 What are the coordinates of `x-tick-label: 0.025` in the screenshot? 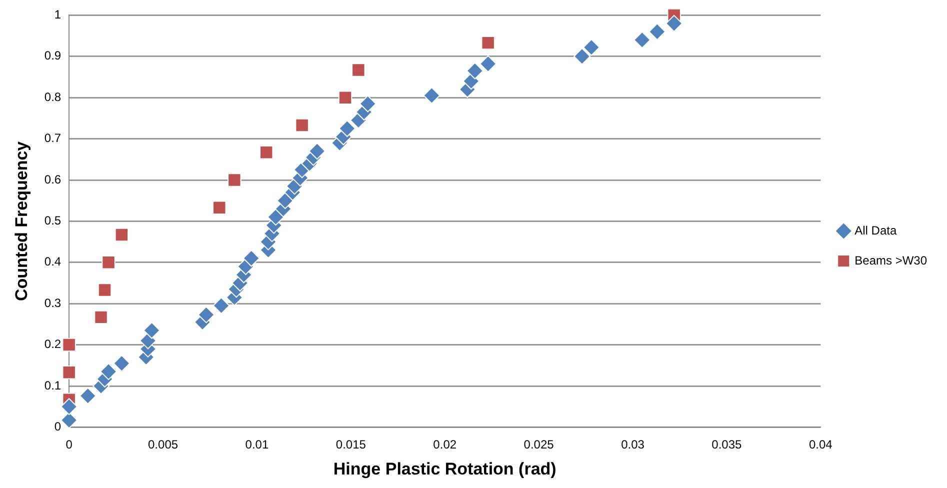 It's located at (539, 445).